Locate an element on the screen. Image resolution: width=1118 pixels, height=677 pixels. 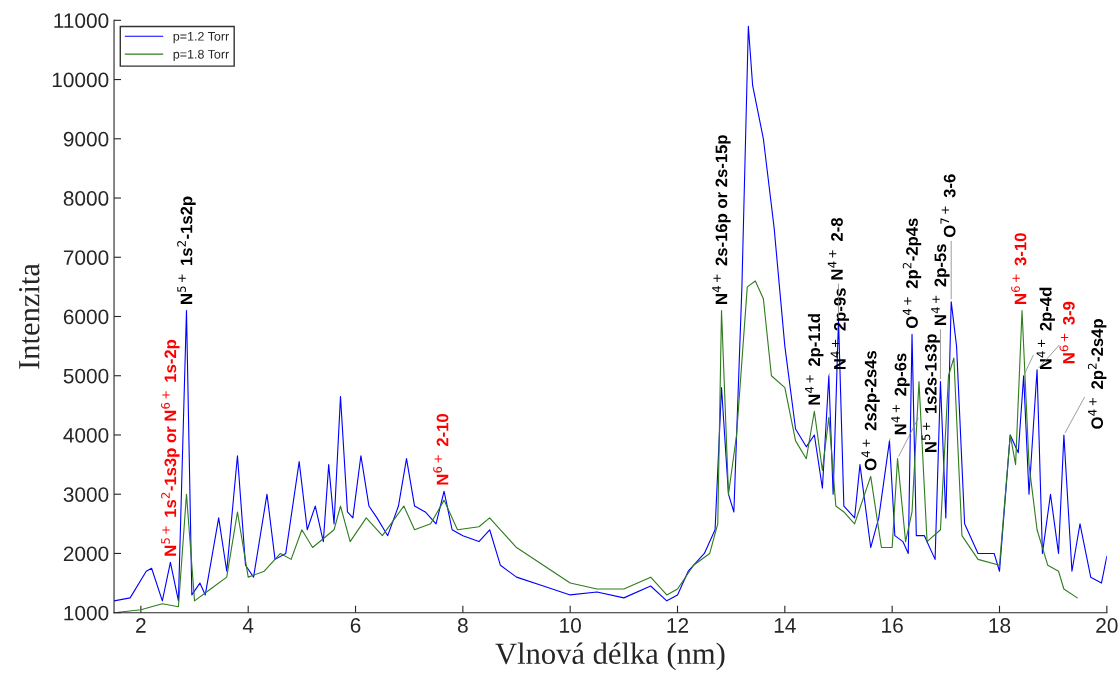
annotation: N$^{4+}$ 2s-16p or 2s-15p is located at coordinates (721, 219).